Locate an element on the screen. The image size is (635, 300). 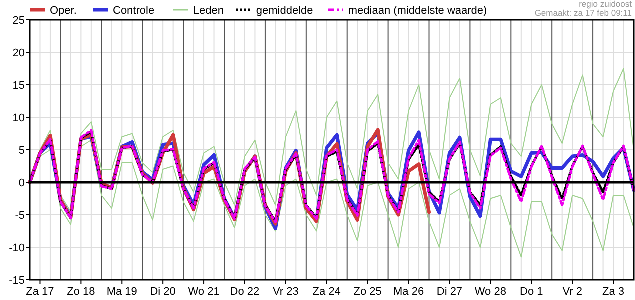
legend-label: Oper. is located at coordinates (63, 10).